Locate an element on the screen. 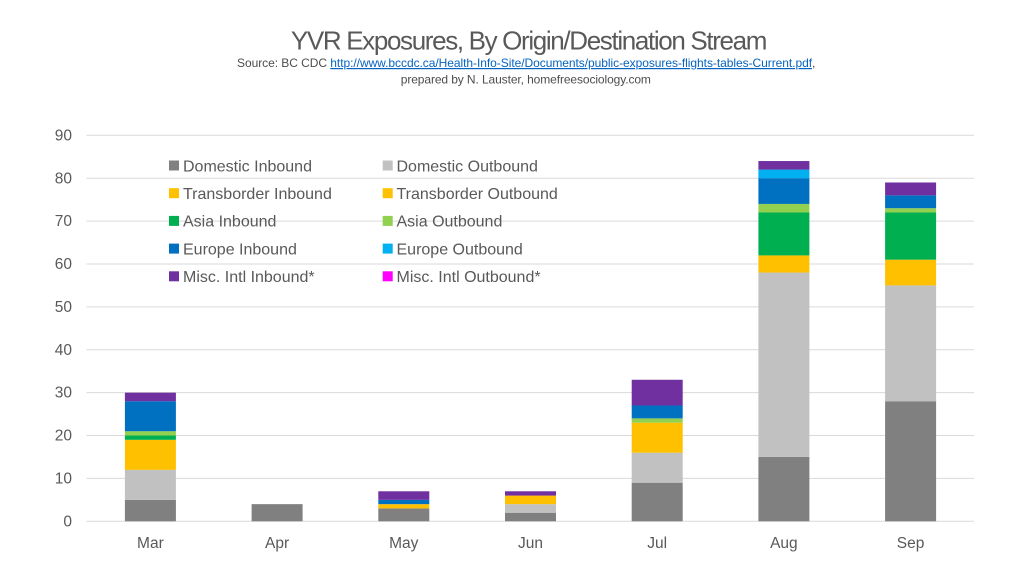 This screenshot has width=1024, height=576. svg-text: Domestic Inbound is located at coordinates (247, 166).